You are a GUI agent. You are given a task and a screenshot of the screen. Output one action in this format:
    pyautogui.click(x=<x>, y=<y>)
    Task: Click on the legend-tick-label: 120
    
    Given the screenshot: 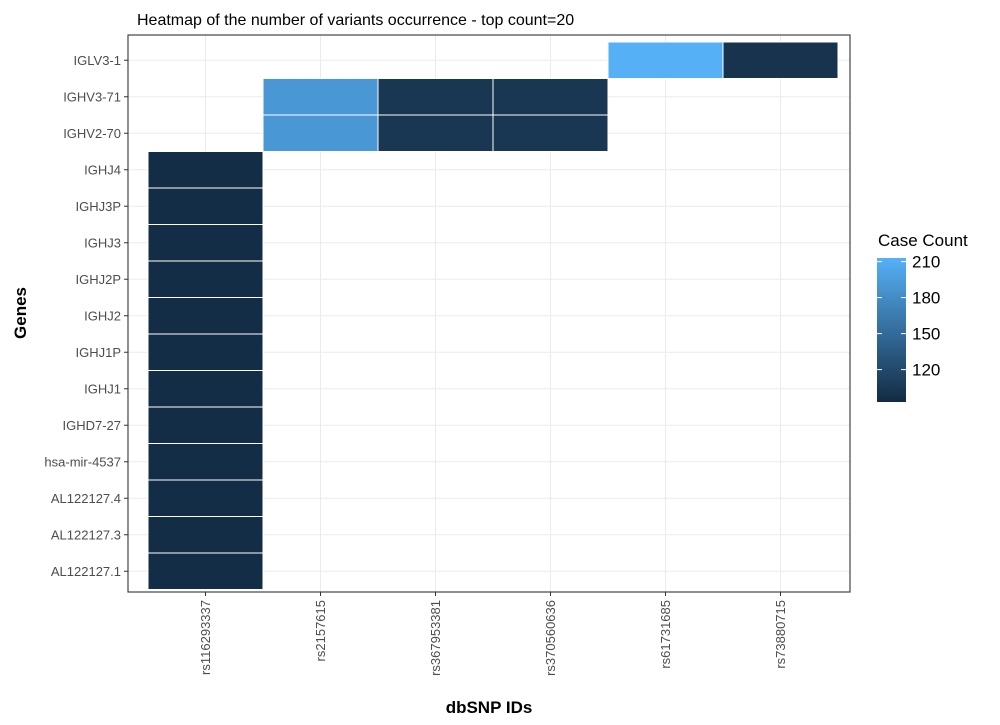 What is the action you would take?
    pyautogui.click(x=926, y=370)
    